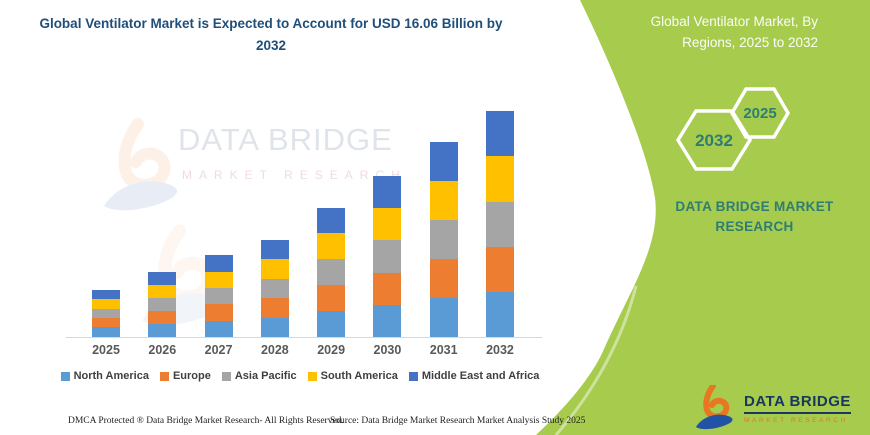 This screenshot has width=870, height=435. What do you see at coordinates (443, 350) in the screenshot?
I see `x-axis-label-2031: 2031` at bounding box center [443, 350].